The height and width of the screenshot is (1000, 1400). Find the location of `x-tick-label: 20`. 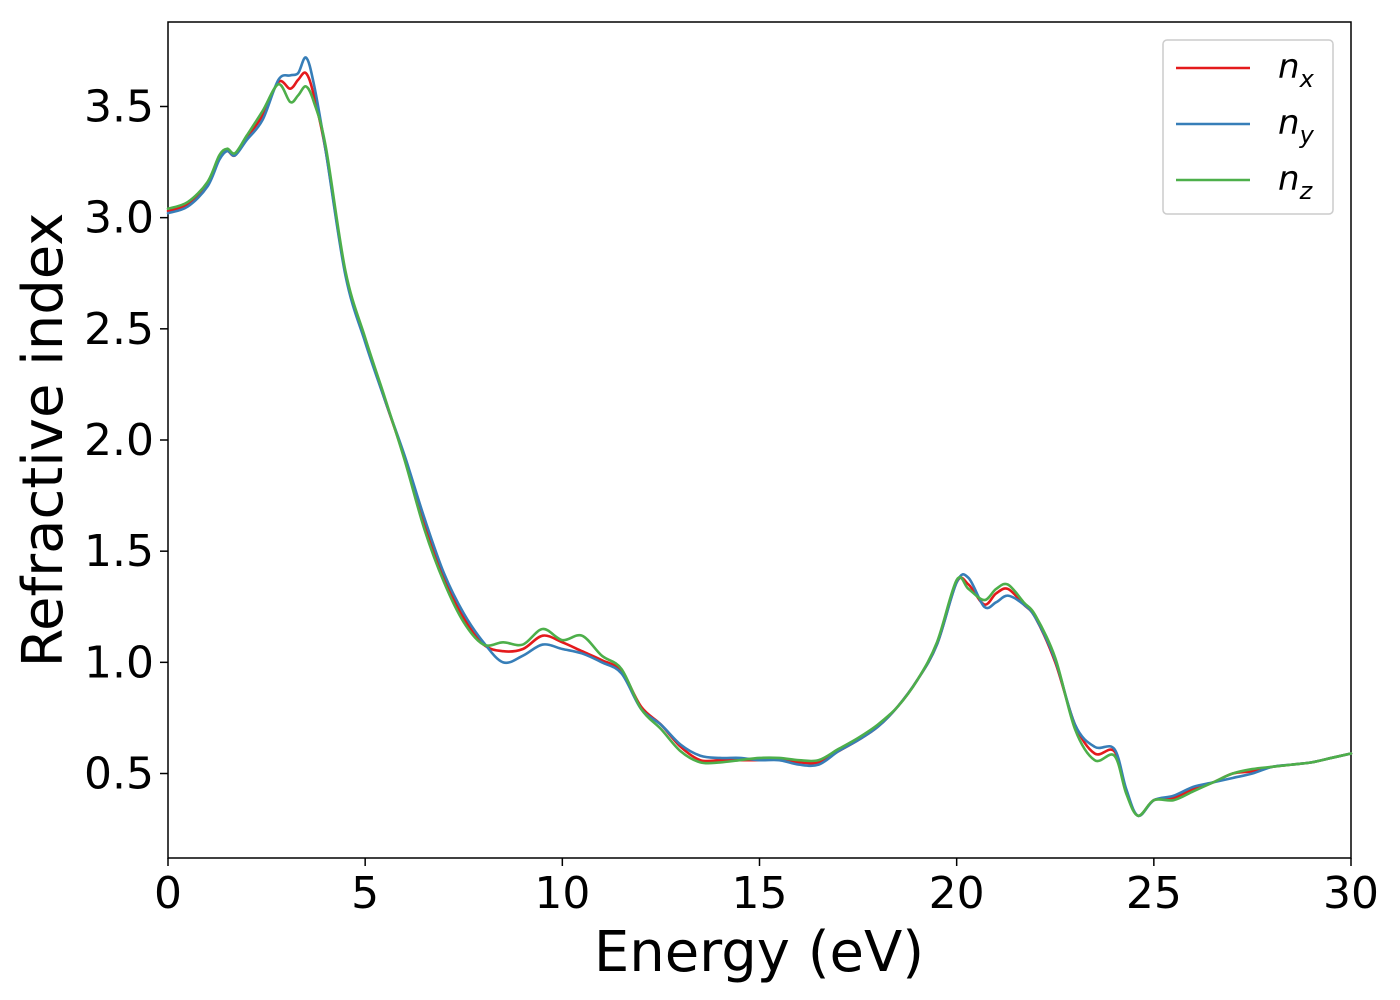

x-tick-label: 20 is located at coordinates (957, 893).